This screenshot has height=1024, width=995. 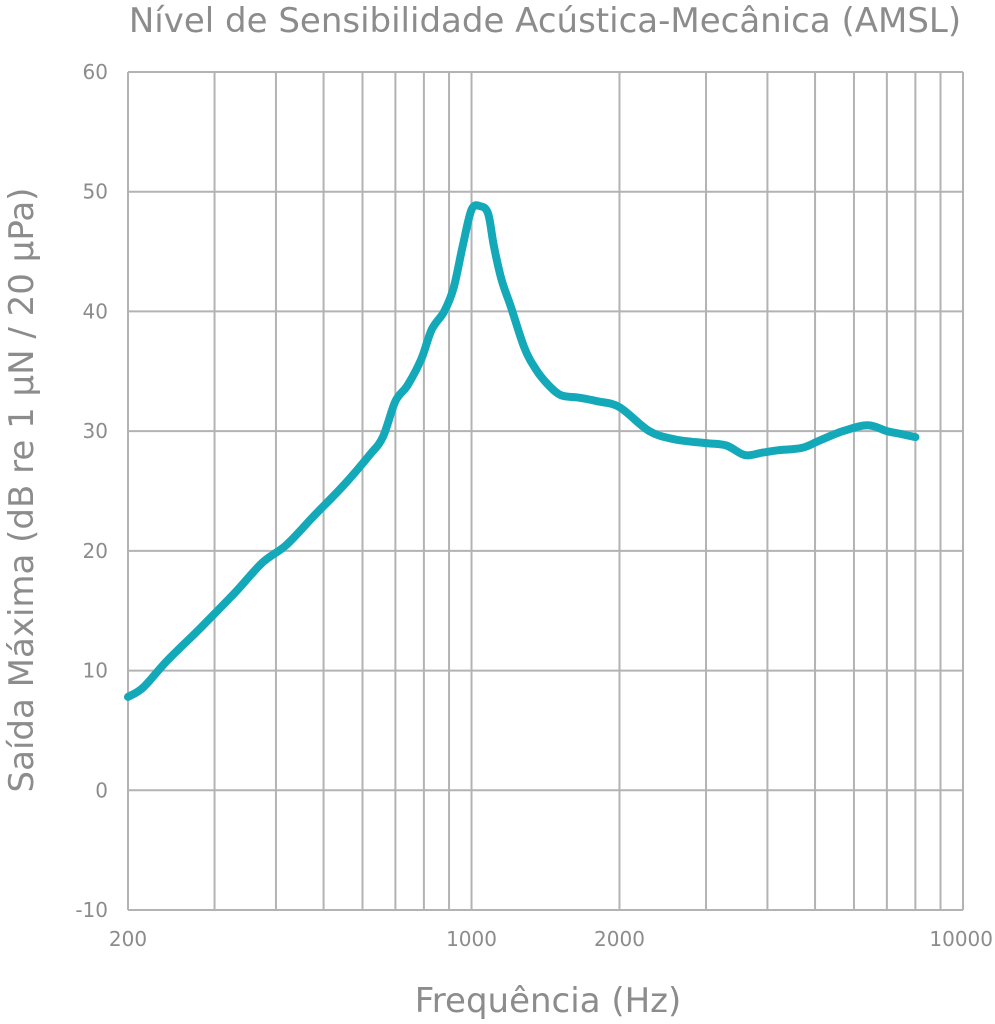 I want to click on y-tick-label: 60, so click(x=95, y=72).